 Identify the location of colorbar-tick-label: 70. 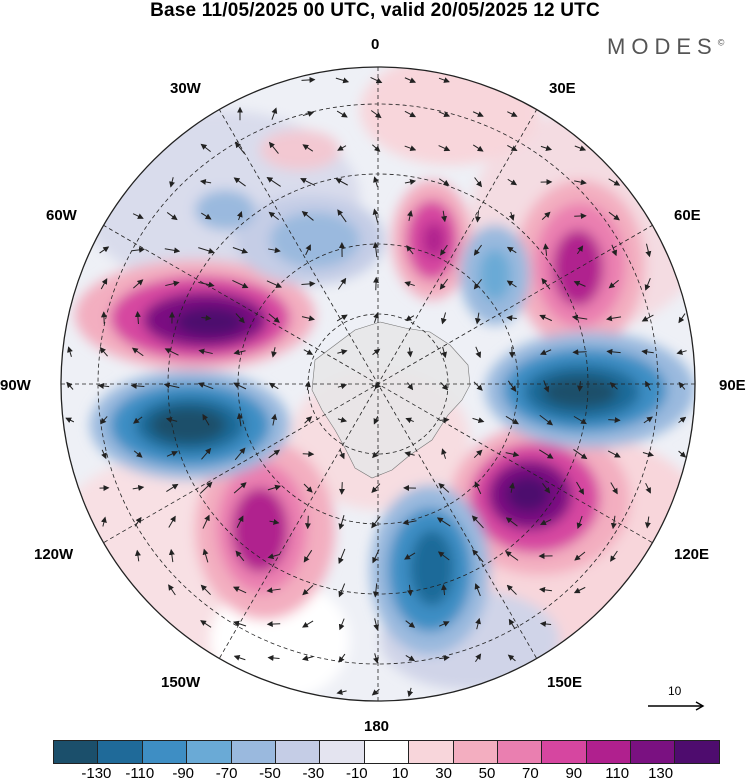
(530, 773).